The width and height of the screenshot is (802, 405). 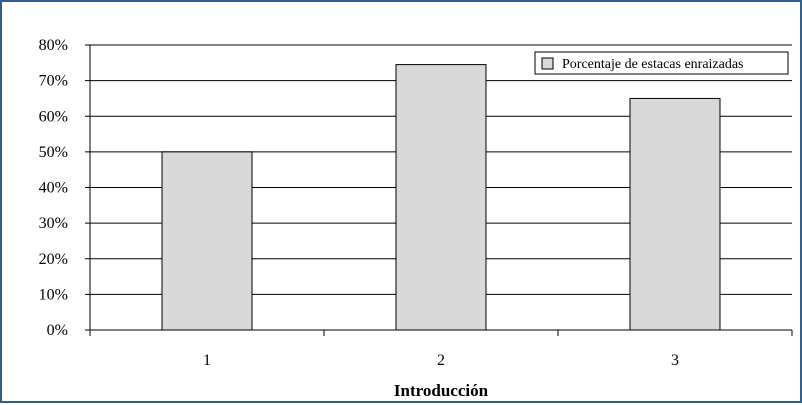 I want to click on legend: Porcentaje de estacas enraizadas, so click(x=661, y=63).